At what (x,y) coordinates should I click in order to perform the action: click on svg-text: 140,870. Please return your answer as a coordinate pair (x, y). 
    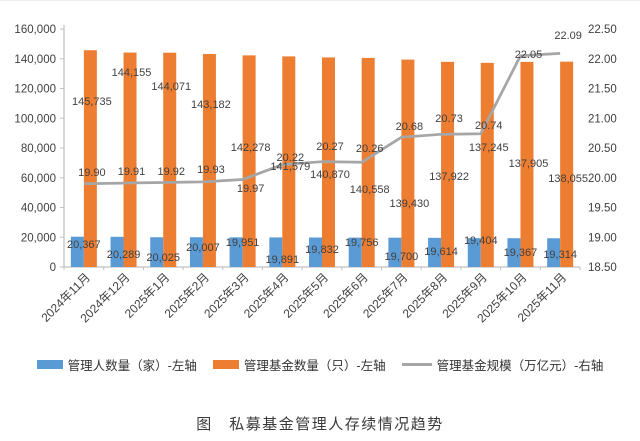
    Looking at the image, I should click on (330, 175).